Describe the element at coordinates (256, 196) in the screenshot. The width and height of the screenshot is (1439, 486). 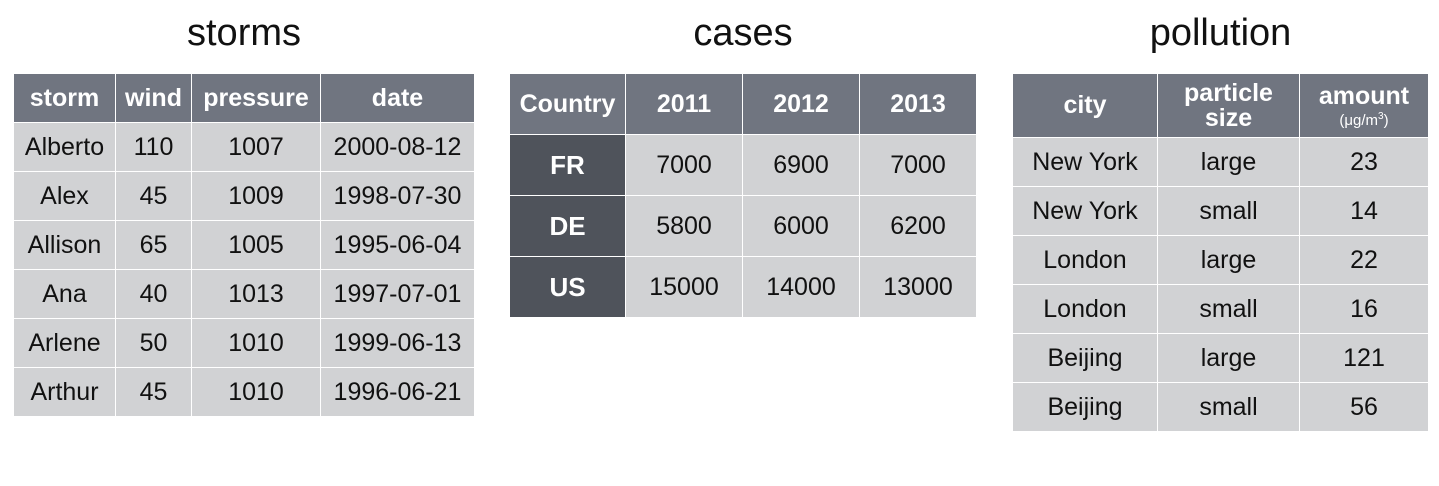
I see `table-cell: 1009` at that location.